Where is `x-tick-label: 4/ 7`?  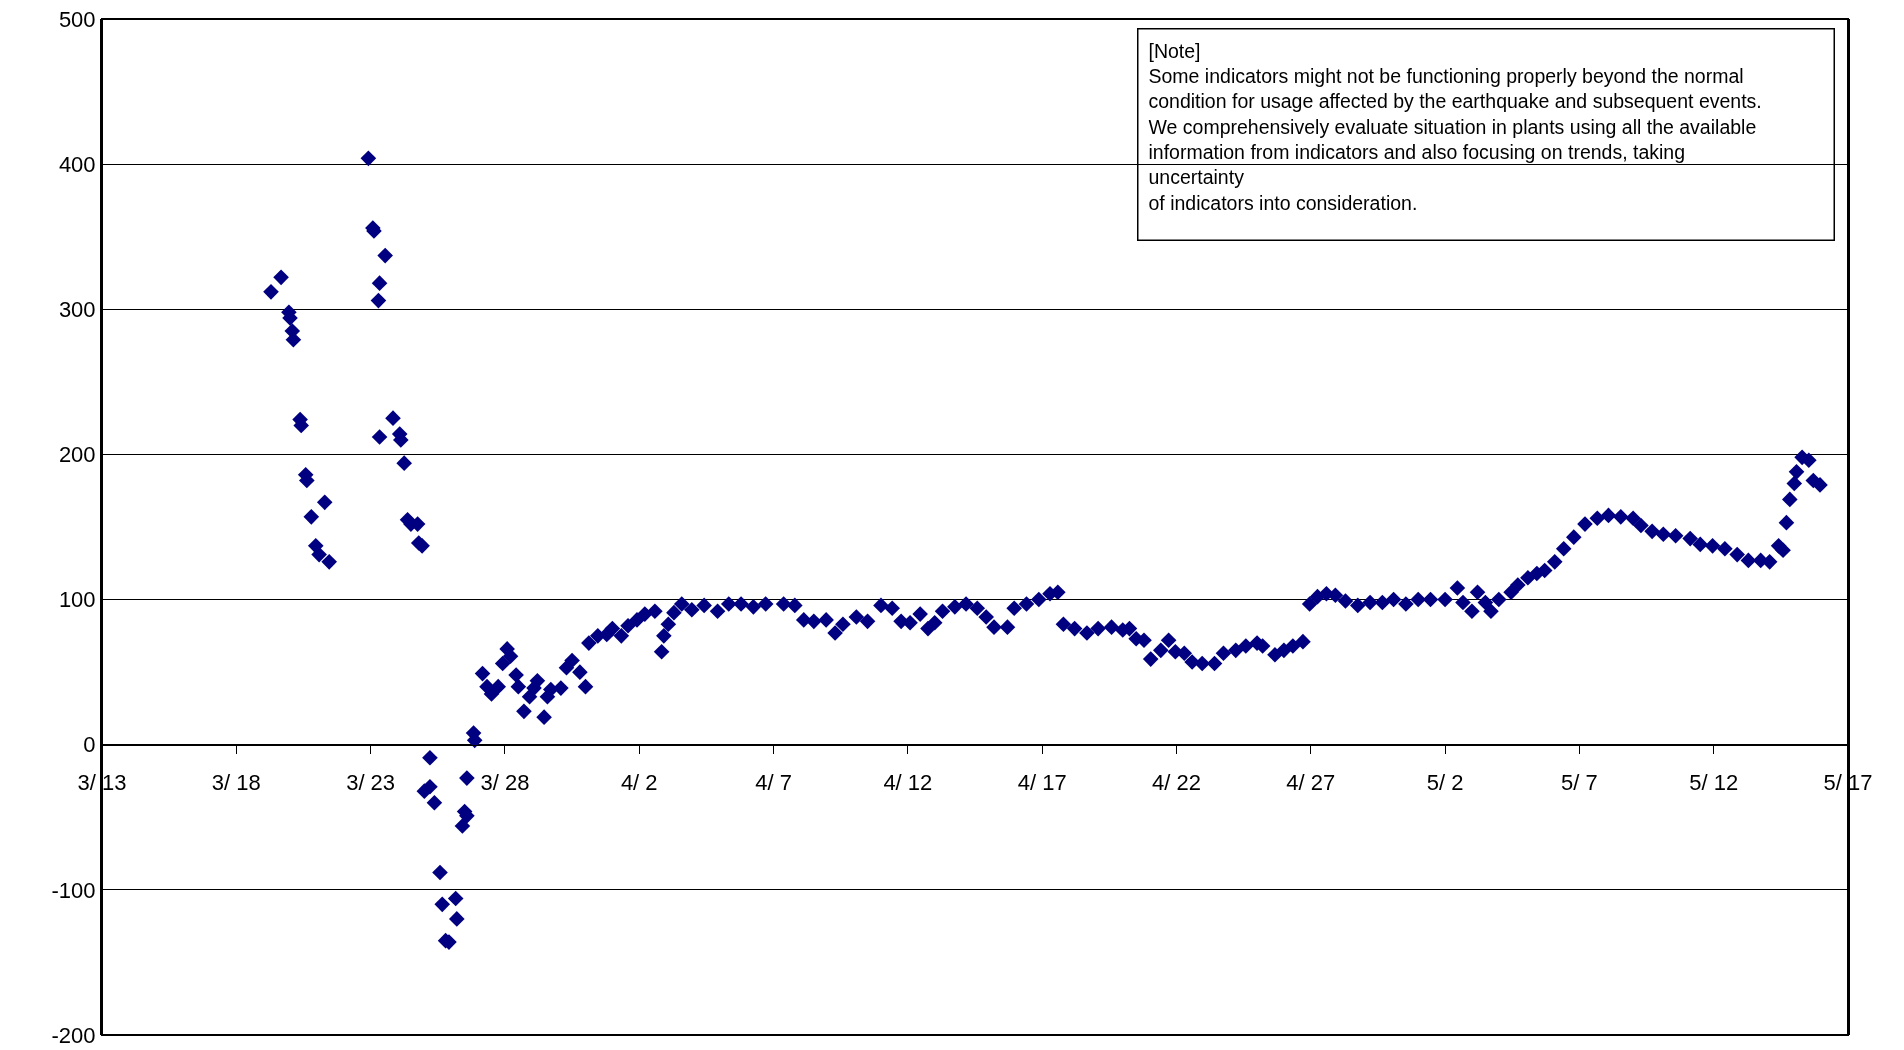
x-tick-label: 4/ 7 is located at coordinates (773, 783).